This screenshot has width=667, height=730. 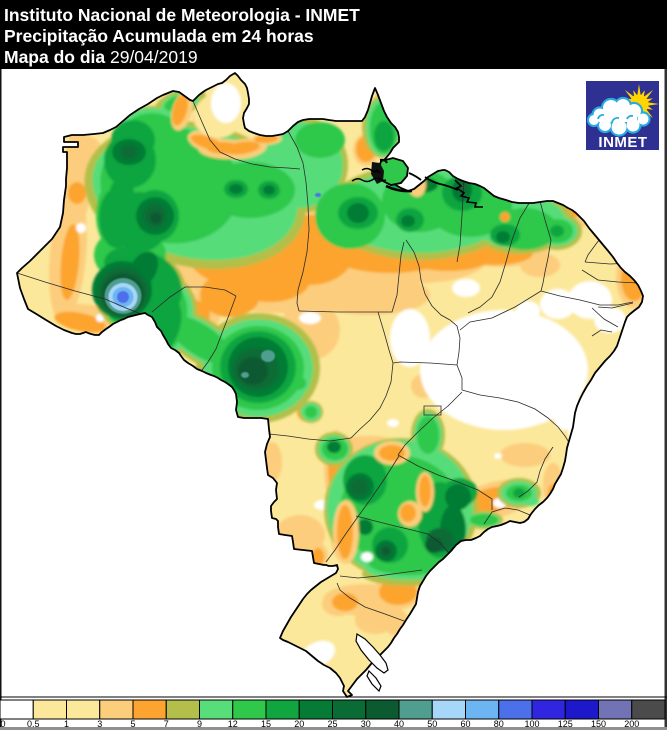 I want to click on svg-text: 9, so click(x=199, y=724).